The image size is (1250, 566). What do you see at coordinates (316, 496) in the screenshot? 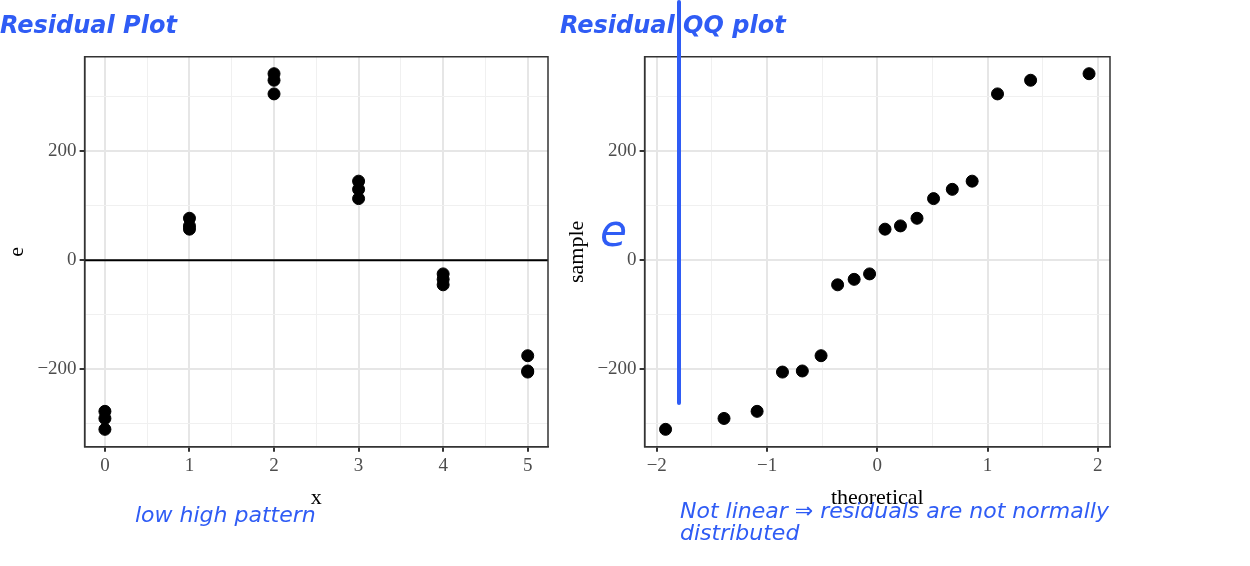
I see `x-axis-title: x` at bounding box center [316, 496].